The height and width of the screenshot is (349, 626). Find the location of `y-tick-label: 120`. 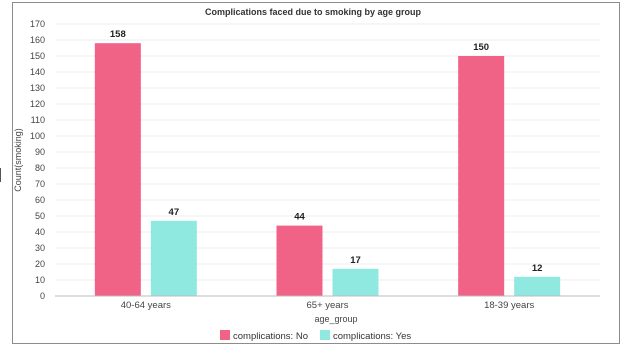

y-tick-label: 120 is located at coordinates (37, 104).